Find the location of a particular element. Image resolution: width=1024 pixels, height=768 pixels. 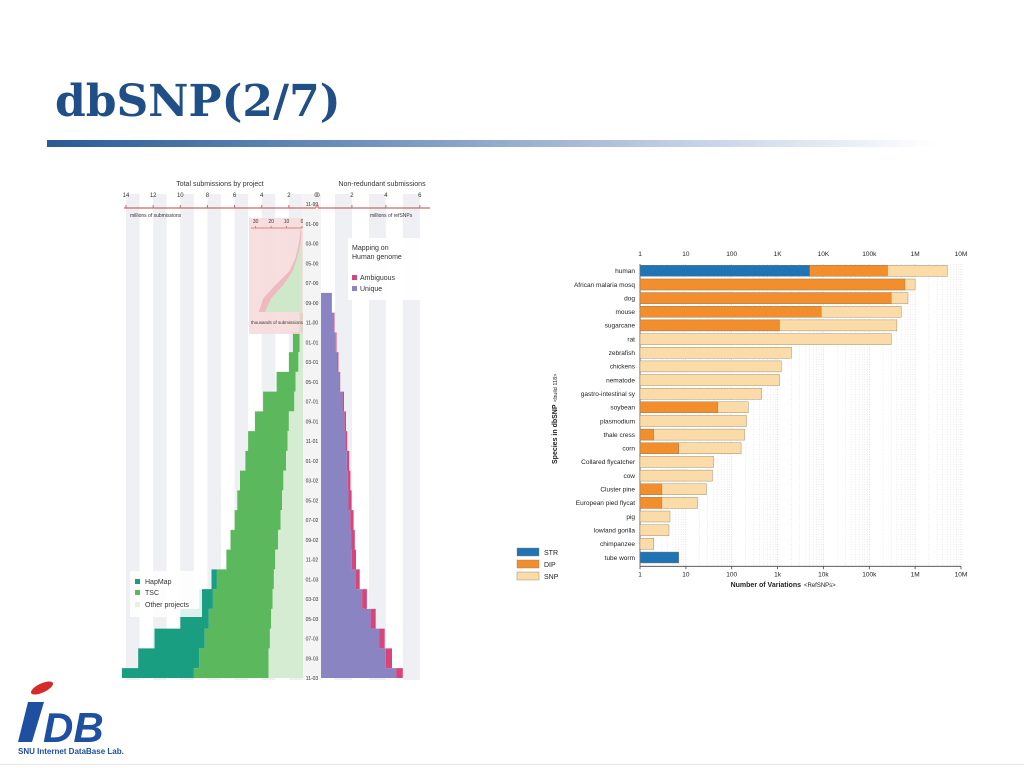

unique-area is located at coordinates (357, 441).